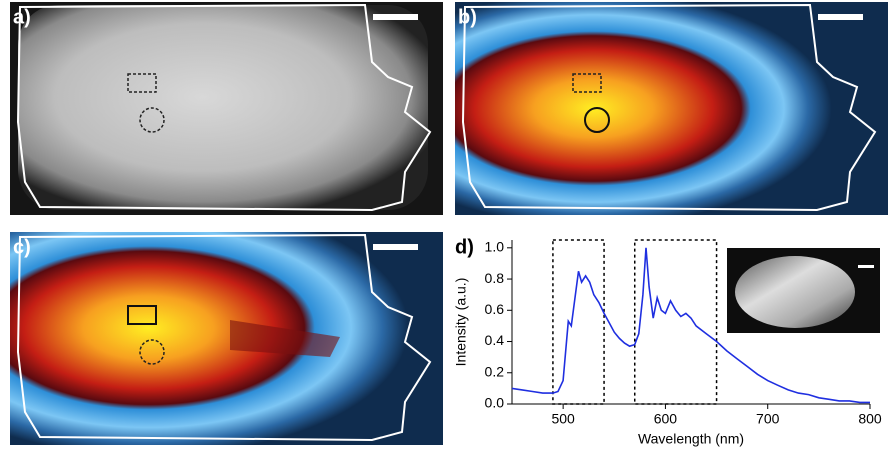  I want to click on y-tick-label: 0.0, so click(495, 403).